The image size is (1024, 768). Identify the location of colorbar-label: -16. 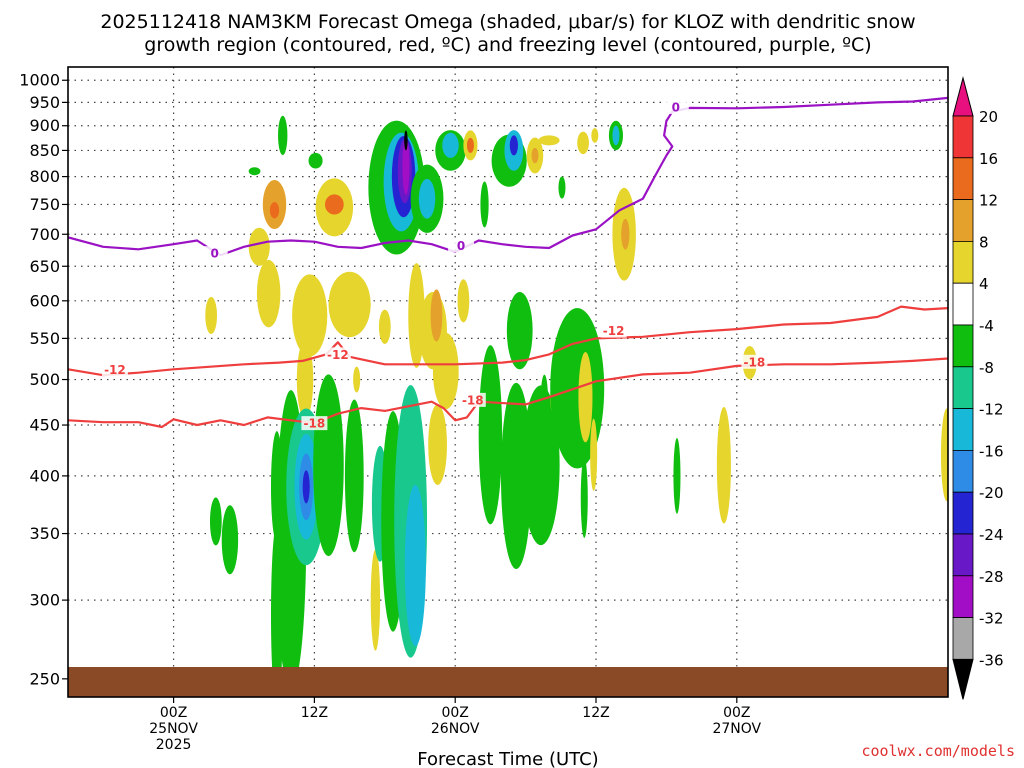
(991, 451).